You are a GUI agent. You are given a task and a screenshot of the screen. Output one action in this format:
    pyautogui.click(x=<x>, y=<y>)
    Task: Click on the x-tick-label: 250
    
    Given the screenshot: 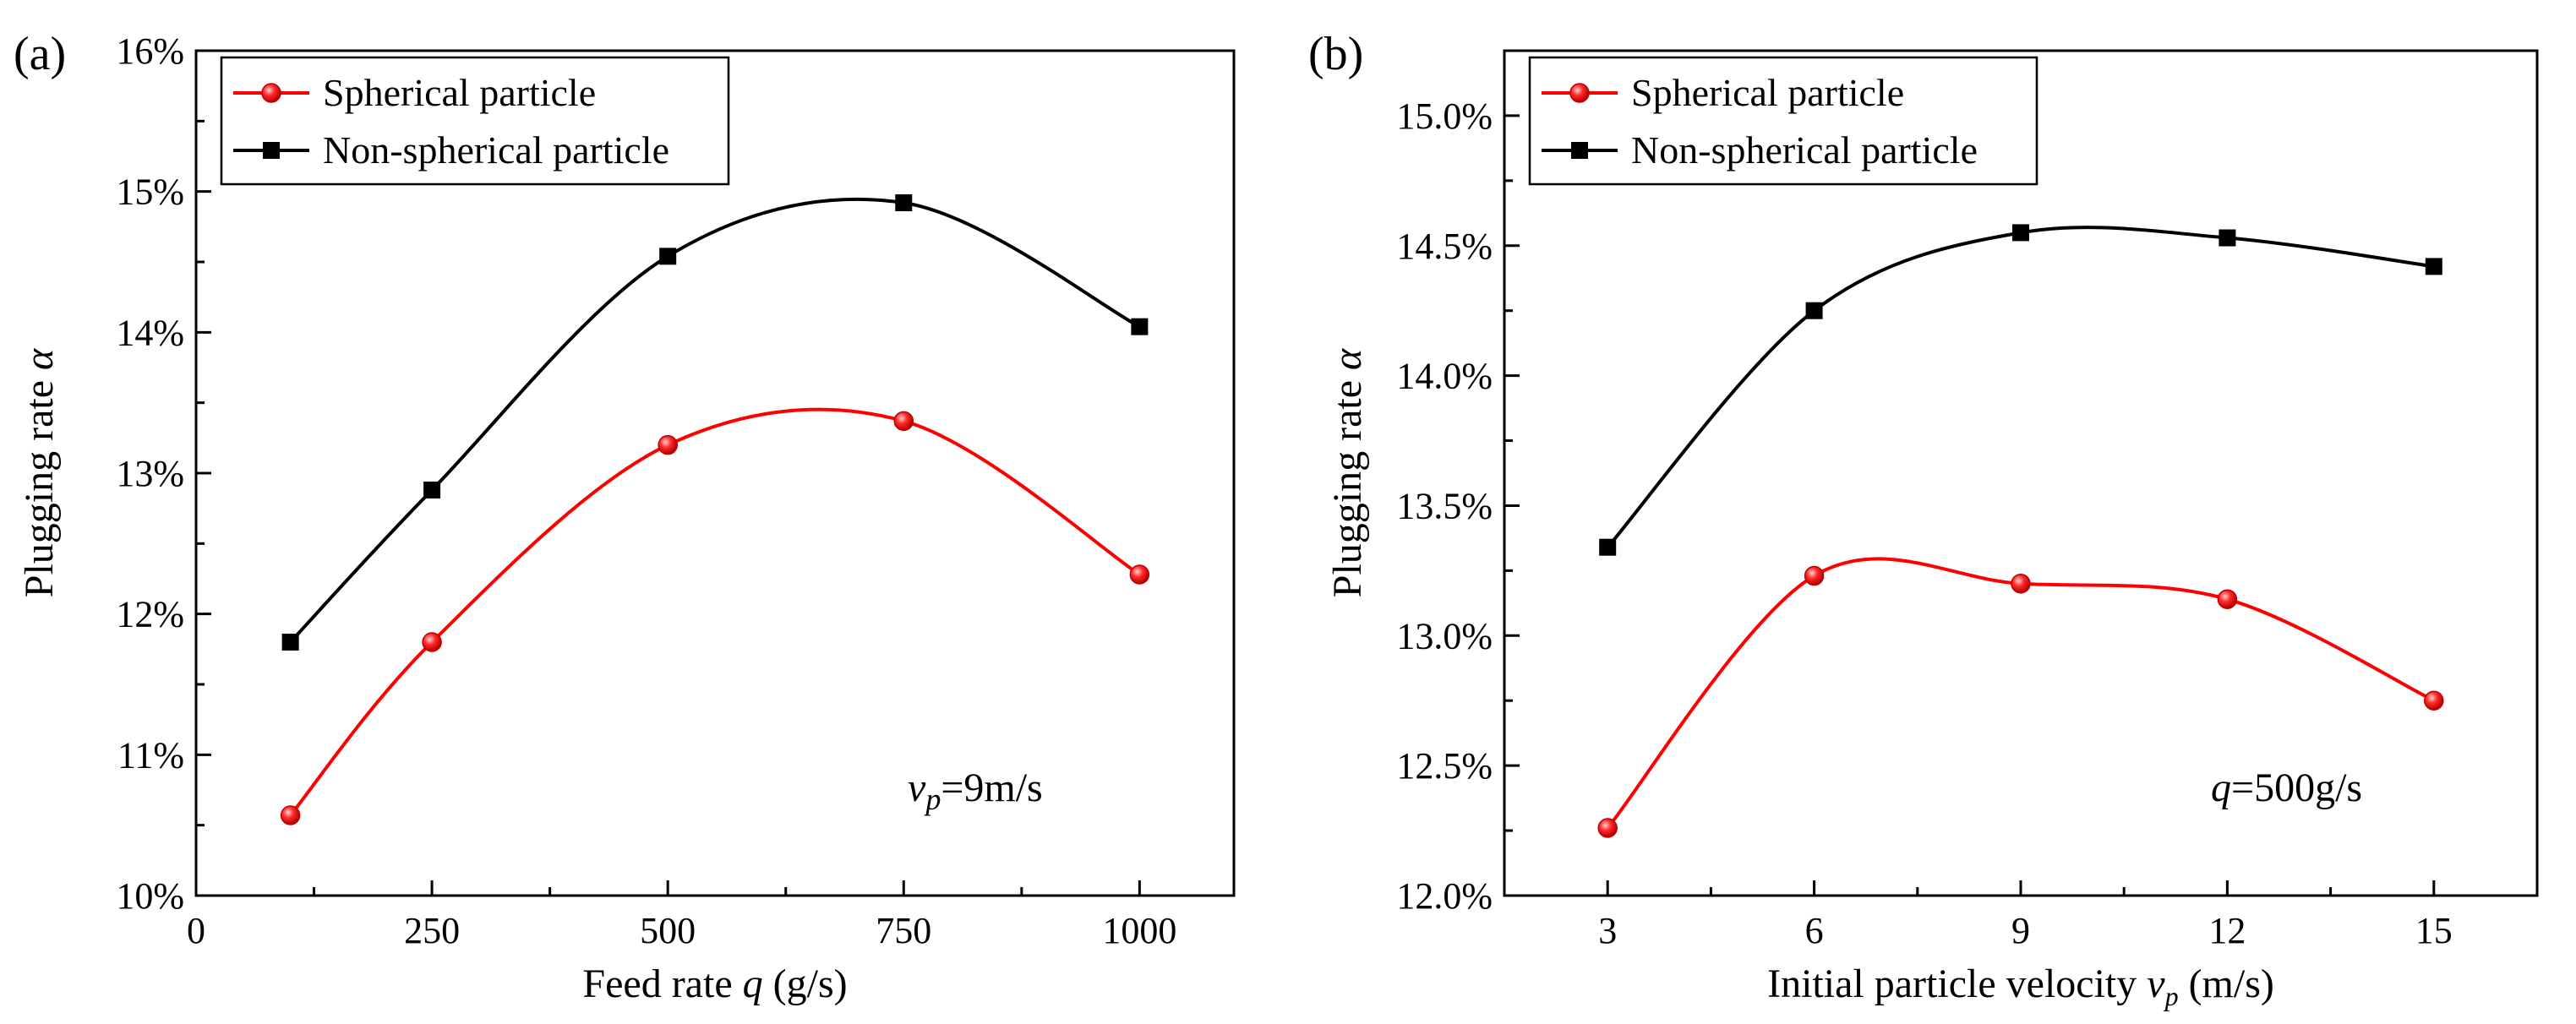 What is the action you would take?
    pyautogui.click(x=432, y=930)
    